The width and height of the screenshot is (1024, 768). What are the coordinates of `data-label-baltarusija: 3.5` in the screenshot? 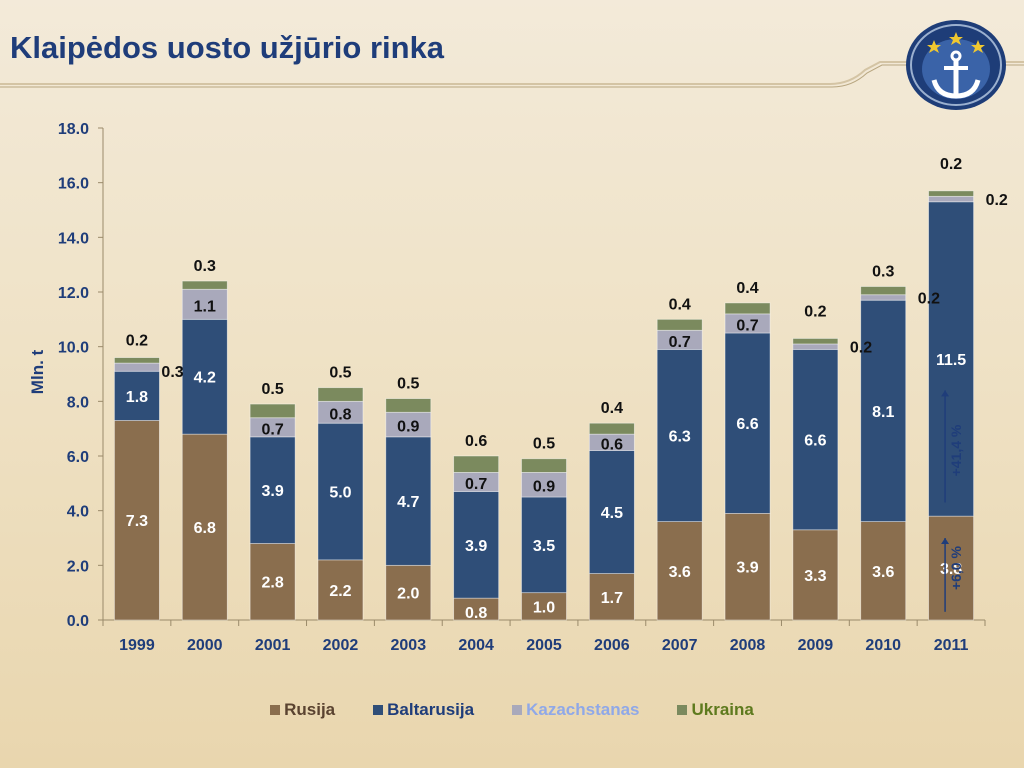 It's located at (544, 546).